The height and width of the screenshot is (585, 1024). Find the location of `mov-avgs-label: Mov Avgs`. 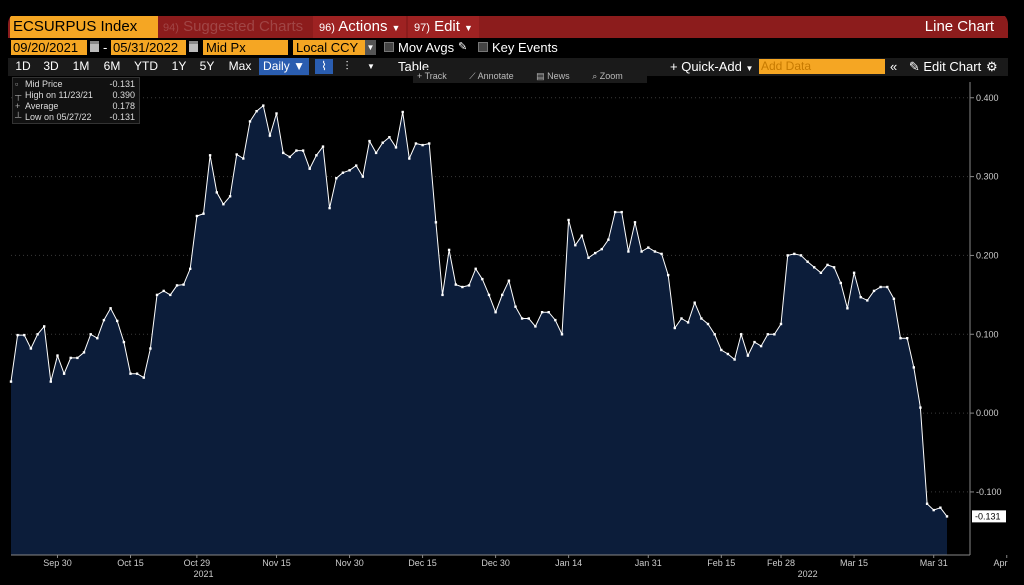

mov-avgs-label: Mov Avgs is located at coordinates (426, 47).